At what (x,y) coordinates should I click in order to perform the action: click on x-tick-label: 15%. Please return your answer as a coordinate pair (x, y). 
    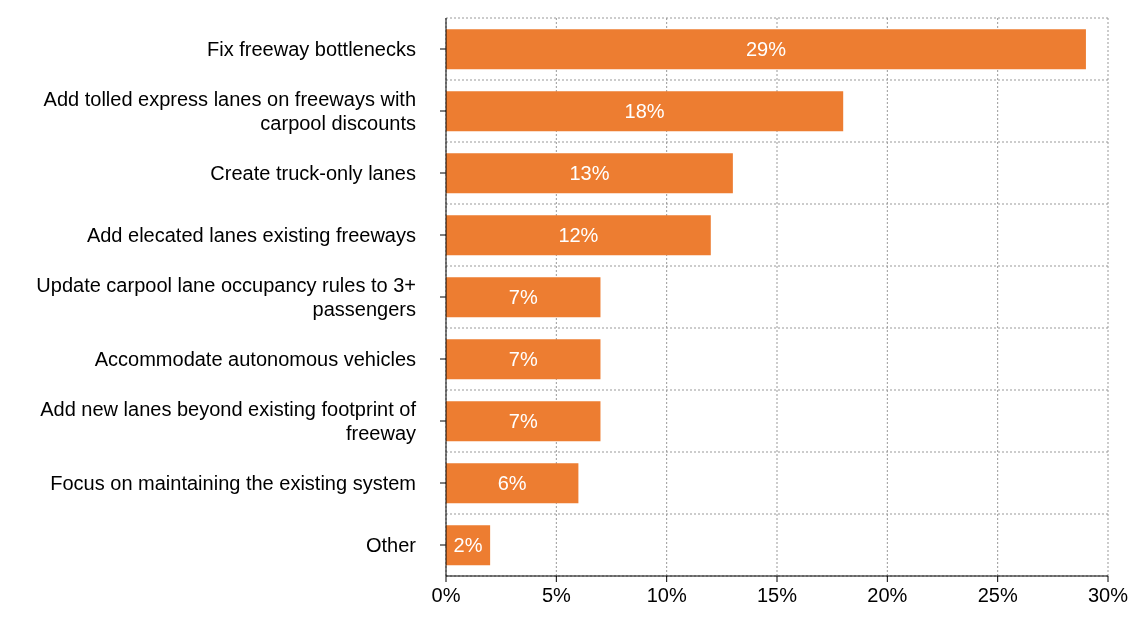
    Looking at the image, I should click on (777, 595).